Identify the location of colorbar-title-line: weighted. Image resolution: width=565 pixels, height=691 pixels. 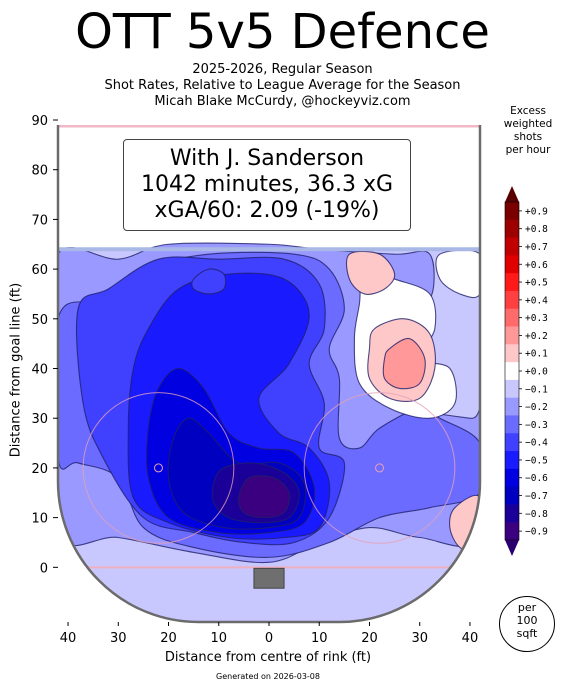
(528, 124).